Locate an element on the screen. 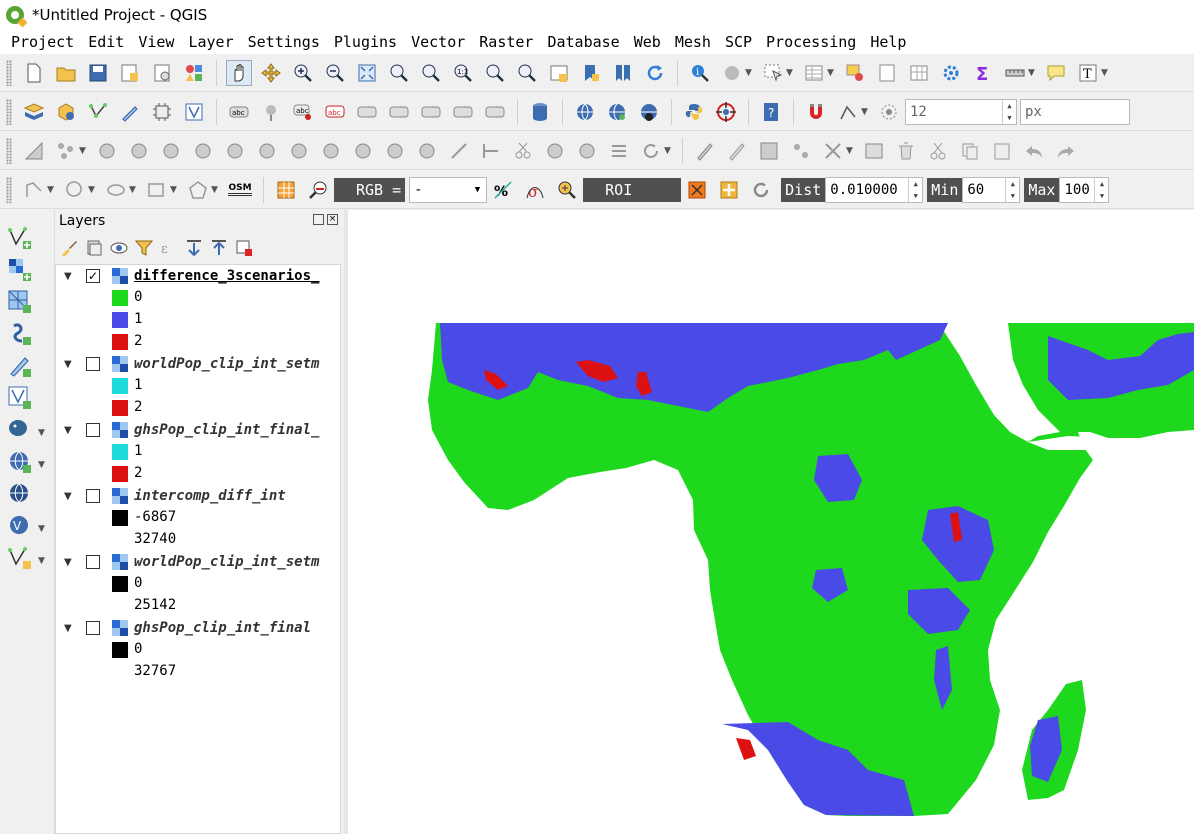  shape-digitizing-dropdown-icon: ▼ is located at coordinates (50, 189).